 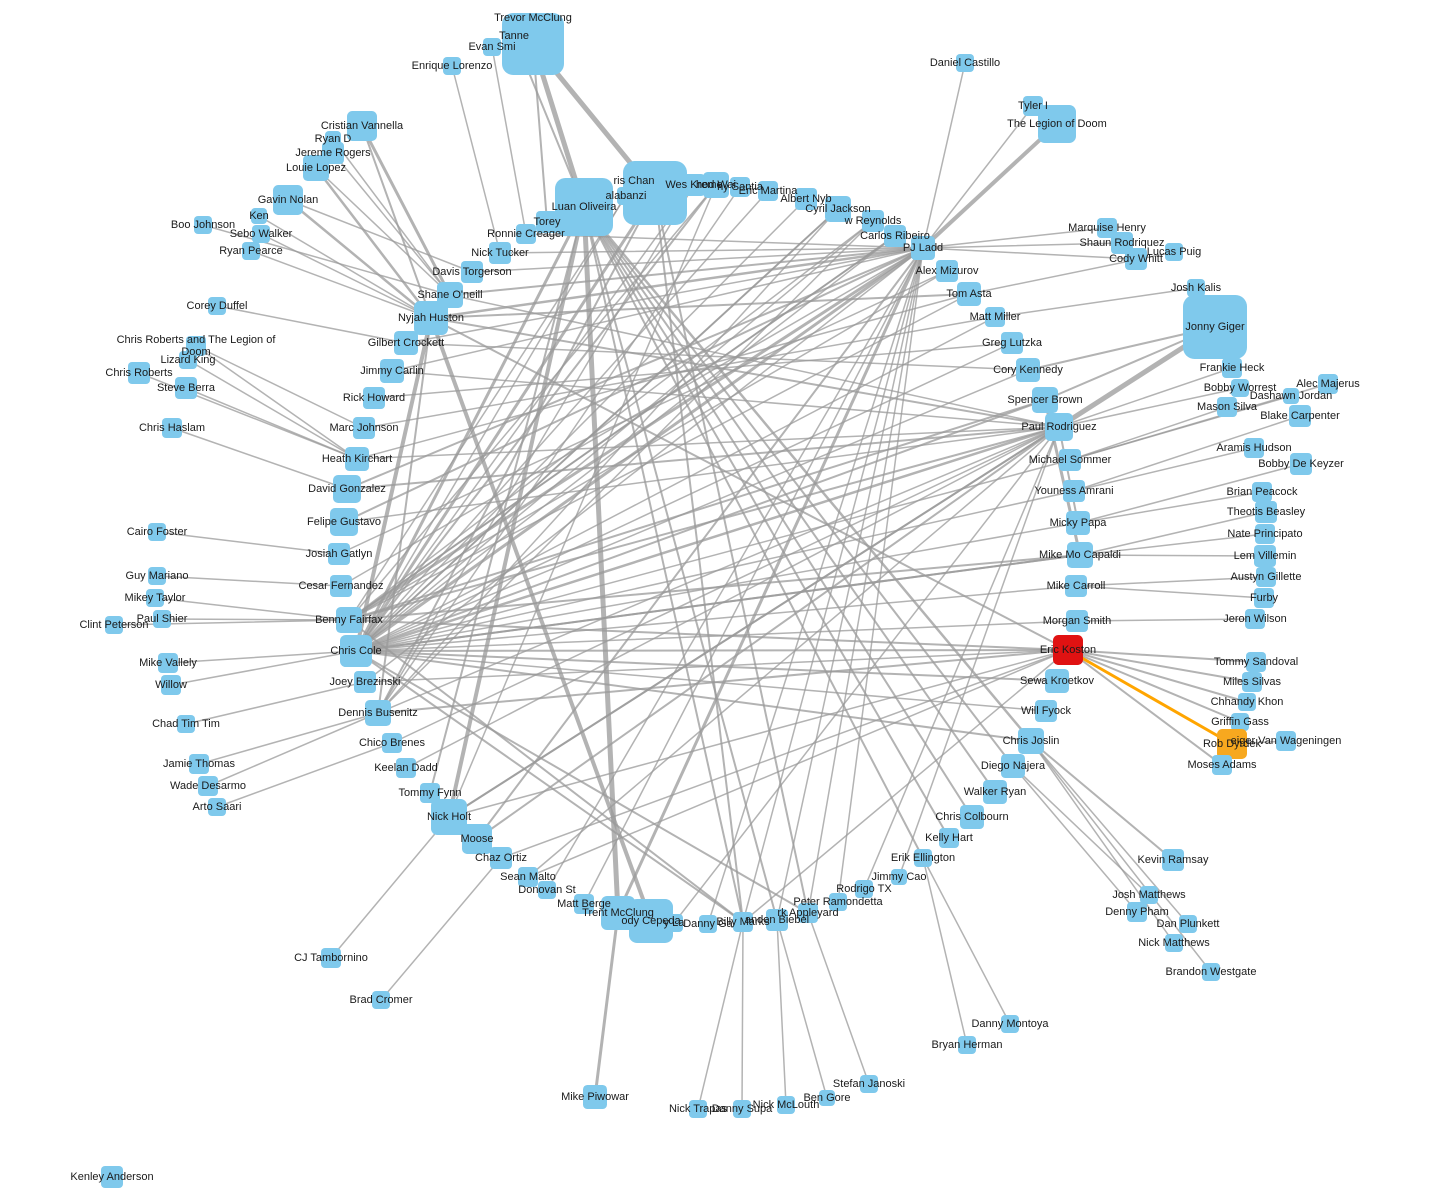 I want to click on graph-node-enrique-lorenzo, so click(x=452, y=66).